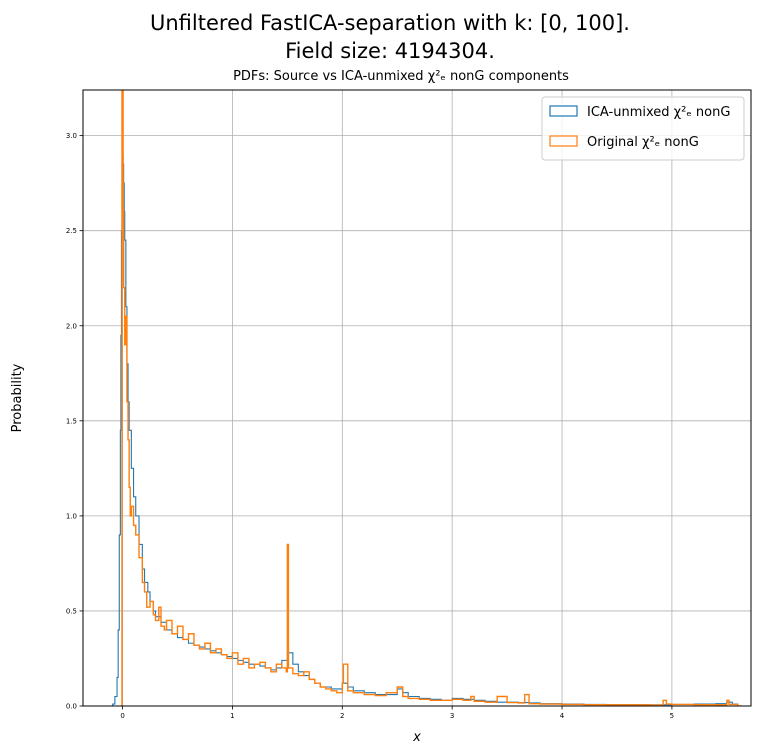 The width and height of the screenshot is (759, 754). Describe the element at coordinates (71, 326) in the screenshot. I see `y-tick-label: 2.0` at that location.